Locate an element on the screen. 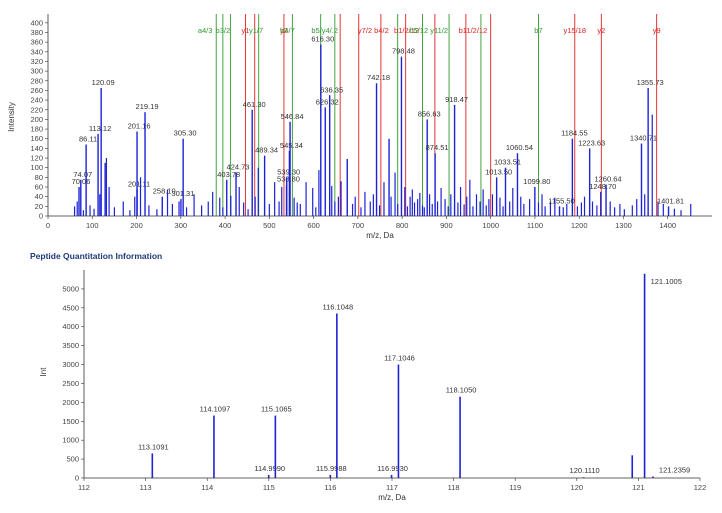  peak-label: 918.47 is located at coordinates (456, 99).